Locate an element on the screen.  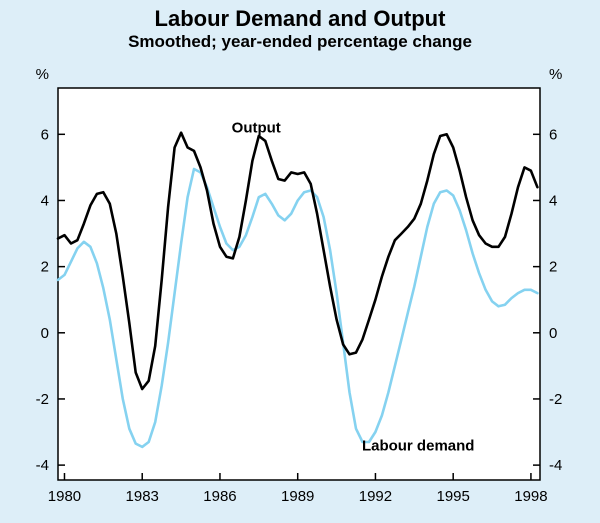
y-axis-unit-right: % is located at coordinates (555, 74).